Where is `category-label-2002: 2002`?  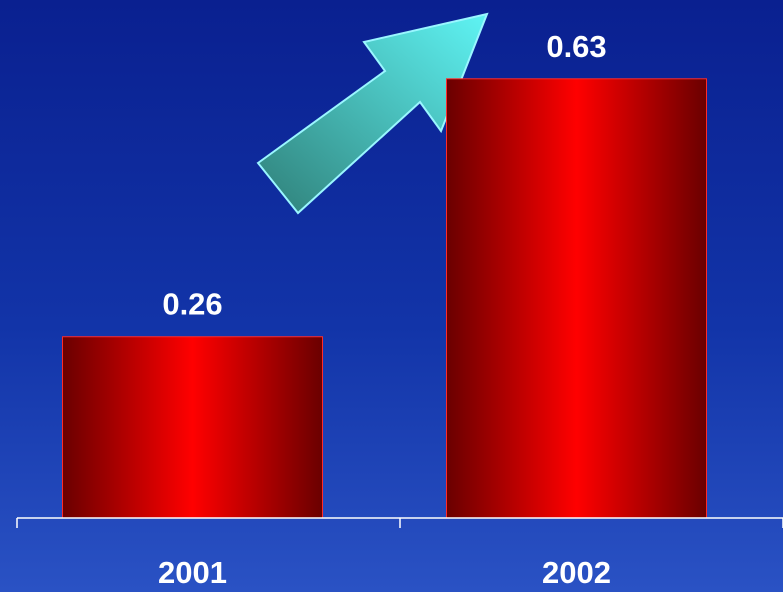
category-label-2002: 2002 is located at coordinates (576, 572).